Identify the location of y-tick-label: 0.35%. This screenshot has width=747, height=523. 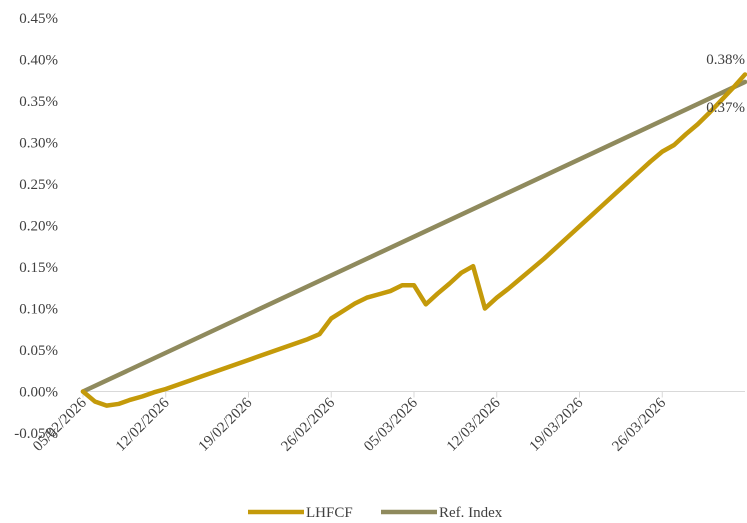
(38, 102).